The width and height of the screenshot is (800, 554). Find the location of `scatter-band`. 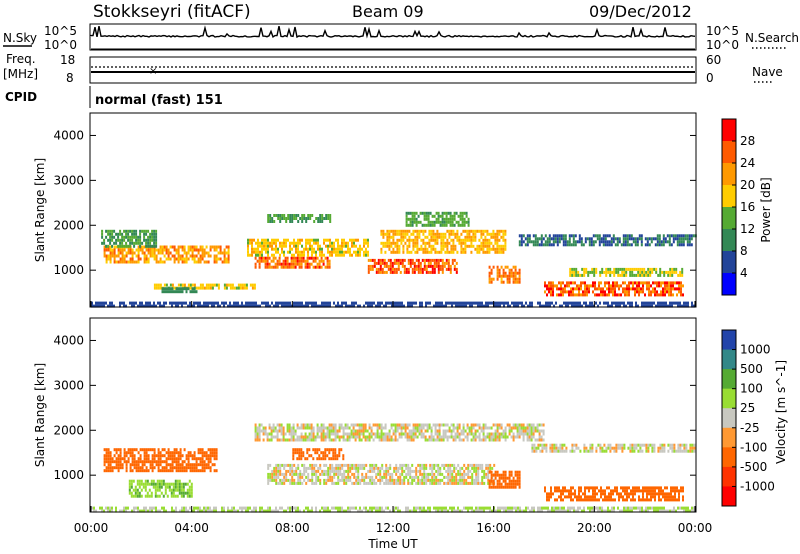

scatter-band is located at coordinates (166, 254).